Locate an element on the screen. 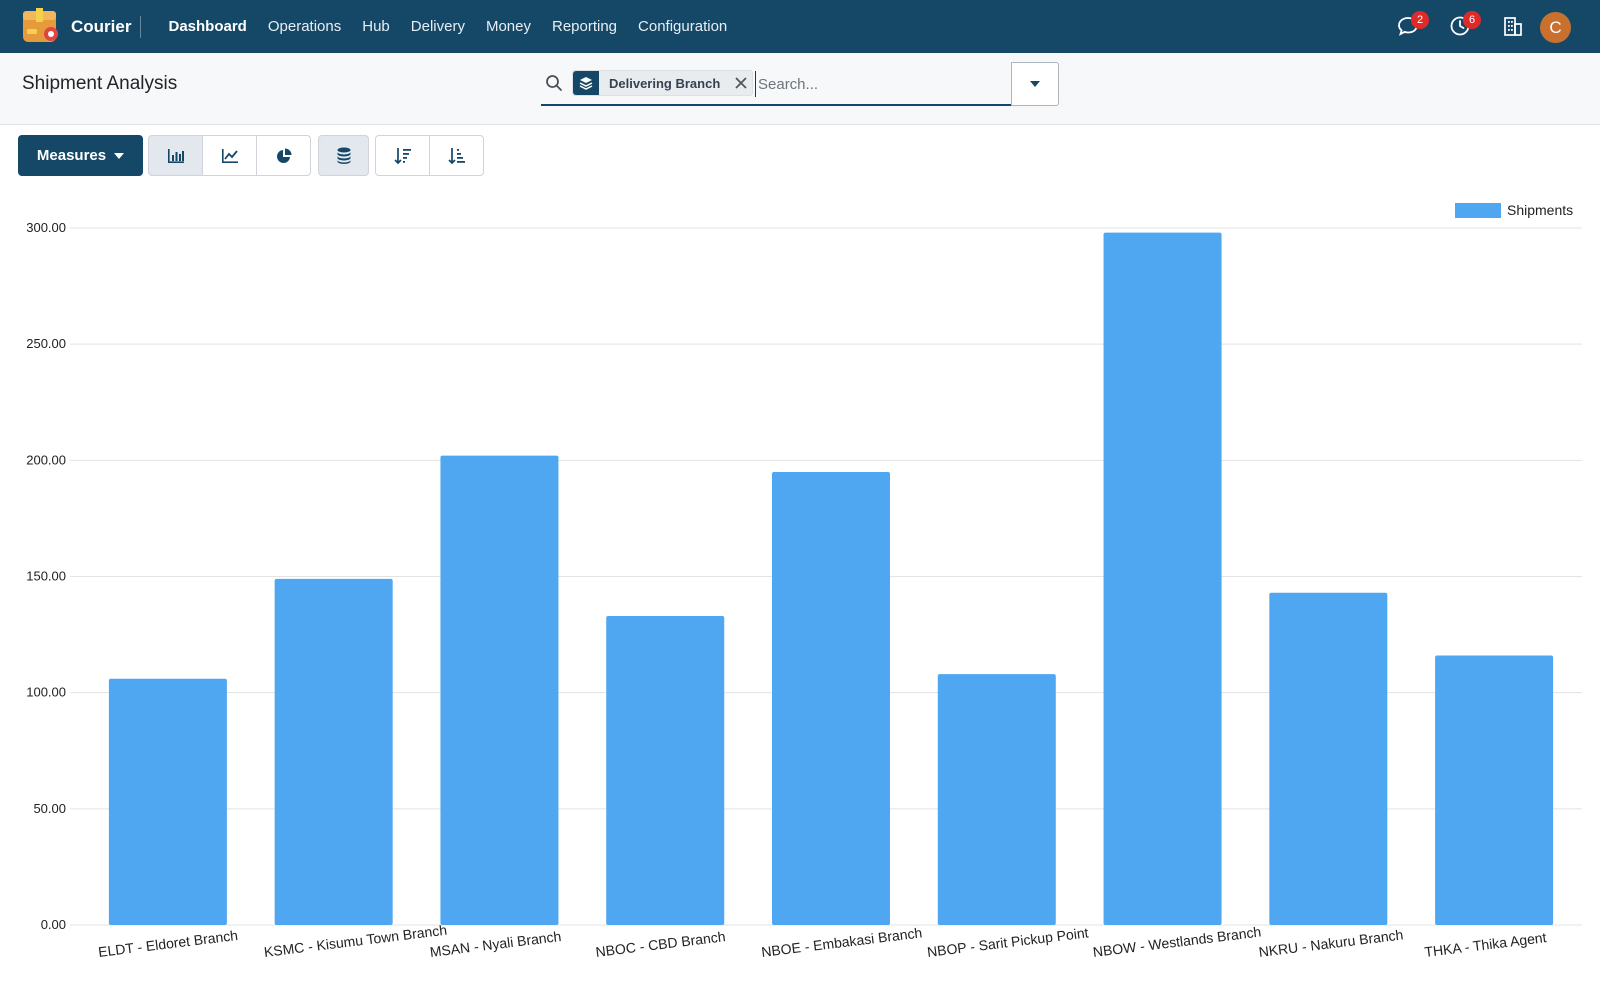 The image size is (1600, 1005). menu-item-configuration: Configuration is located at coordinates (683, 26).